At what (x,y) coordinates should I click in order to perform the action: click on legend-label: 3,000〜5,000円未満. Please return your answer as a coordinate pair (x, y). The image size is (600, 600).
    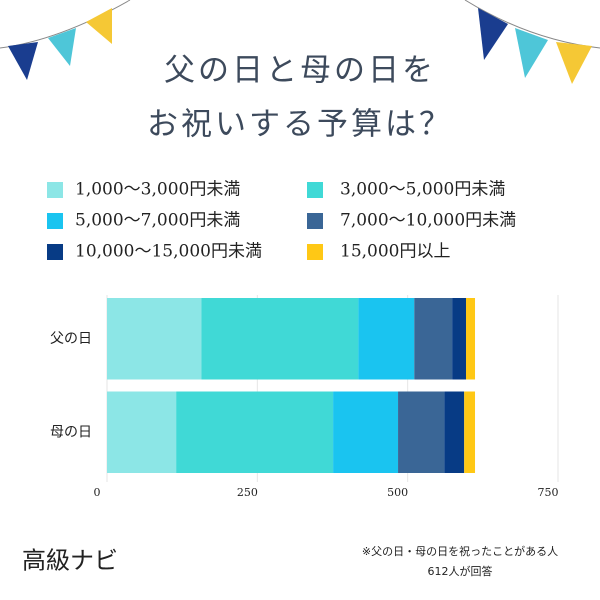
    Looking at the image, I should click on (422, 190).